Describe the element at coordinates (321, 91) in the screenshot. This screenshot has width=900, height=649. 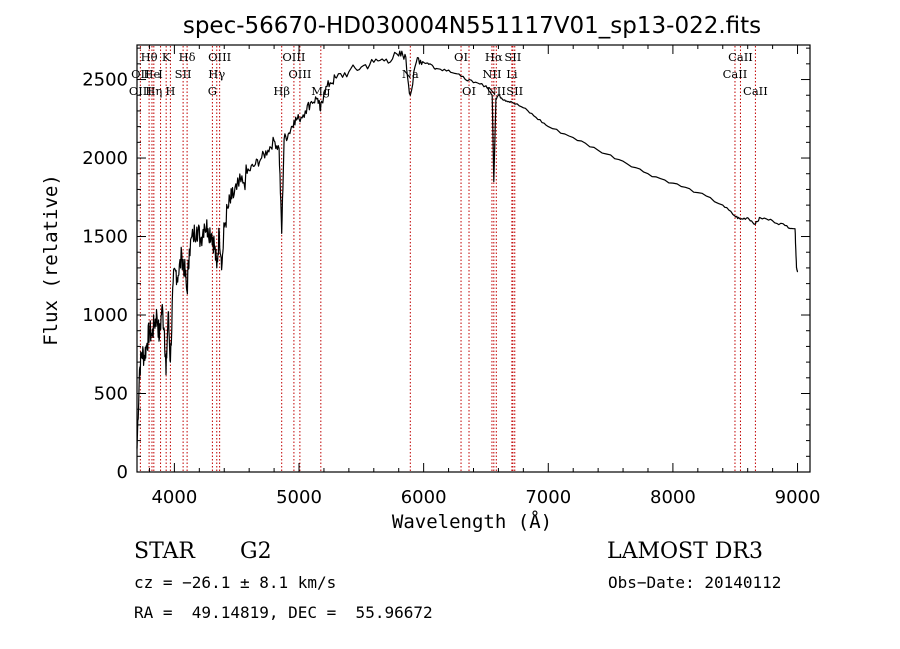
I see `line-label: Mg` at that location.